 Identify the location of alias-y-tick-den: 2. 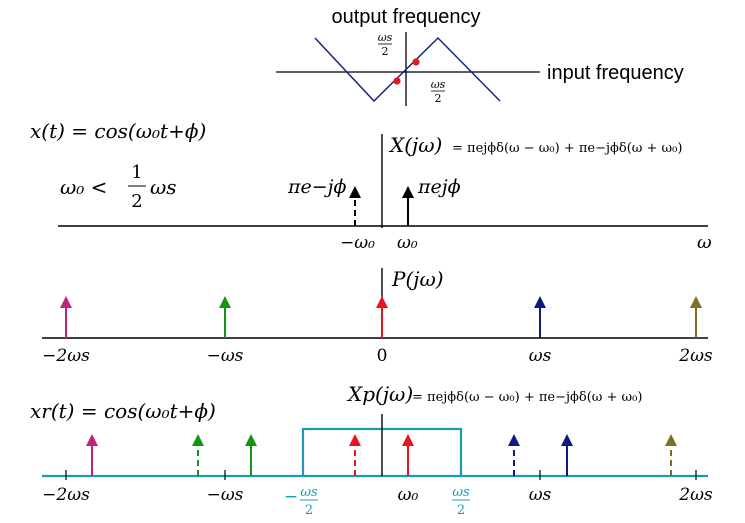
(385, 51).